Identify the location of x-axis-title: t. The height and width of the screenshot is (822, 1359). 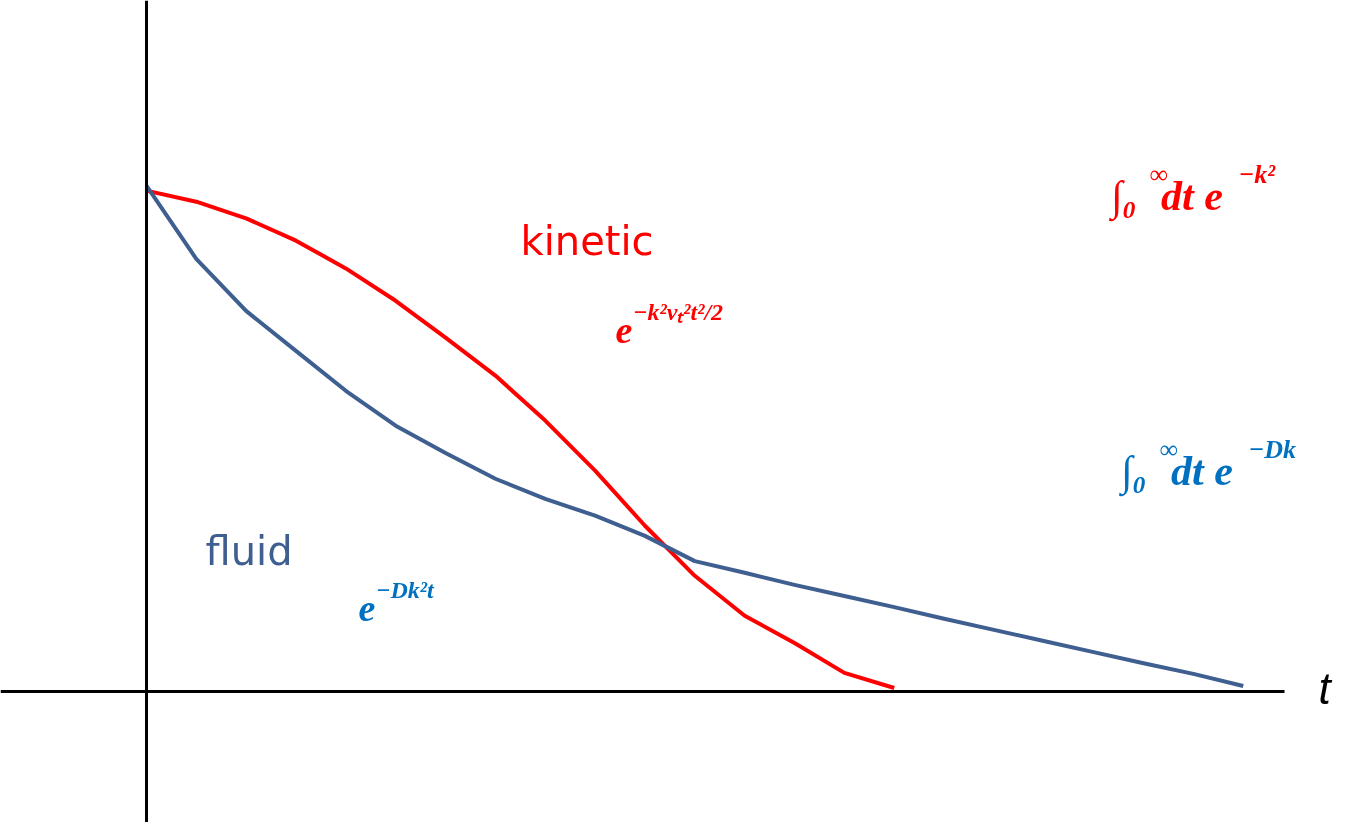
(1325, 688).